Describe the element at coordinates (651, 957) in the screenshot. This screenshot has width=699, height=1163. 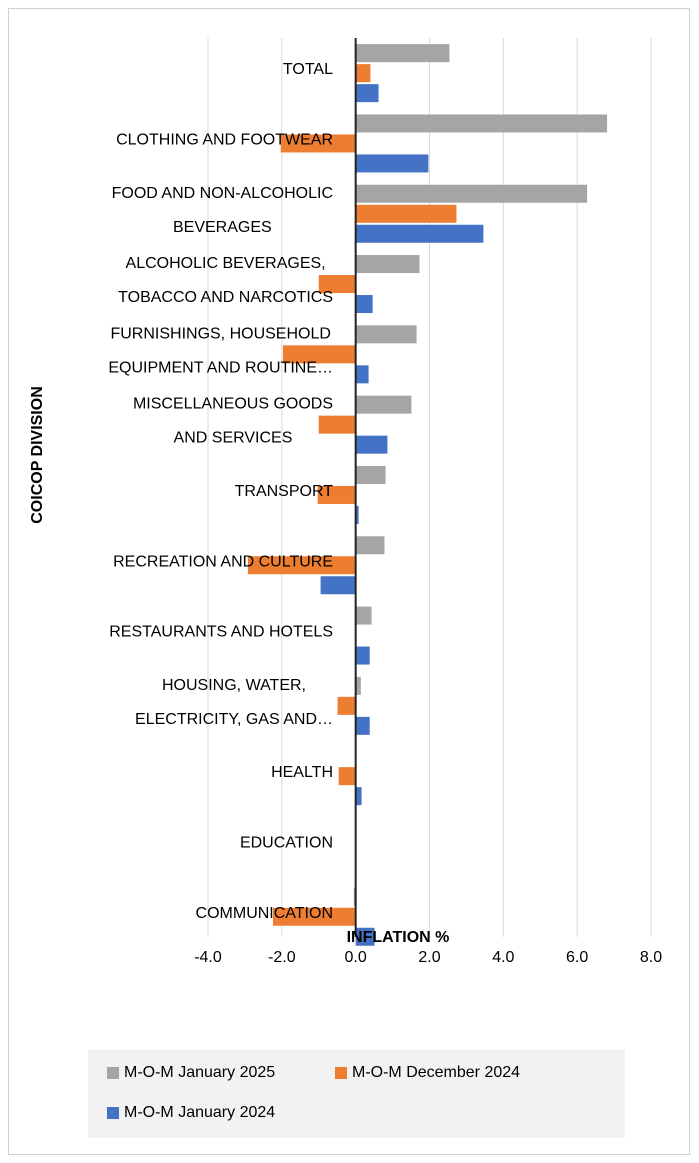
I see `x-tick-label: 8.0` at that location.